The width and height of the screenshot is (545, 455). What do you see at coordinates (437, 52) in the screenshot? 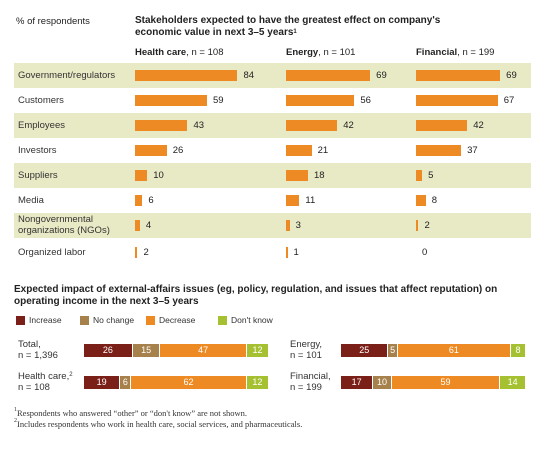
I see `column-header-name: Financial` at bounding box center [437, 52].